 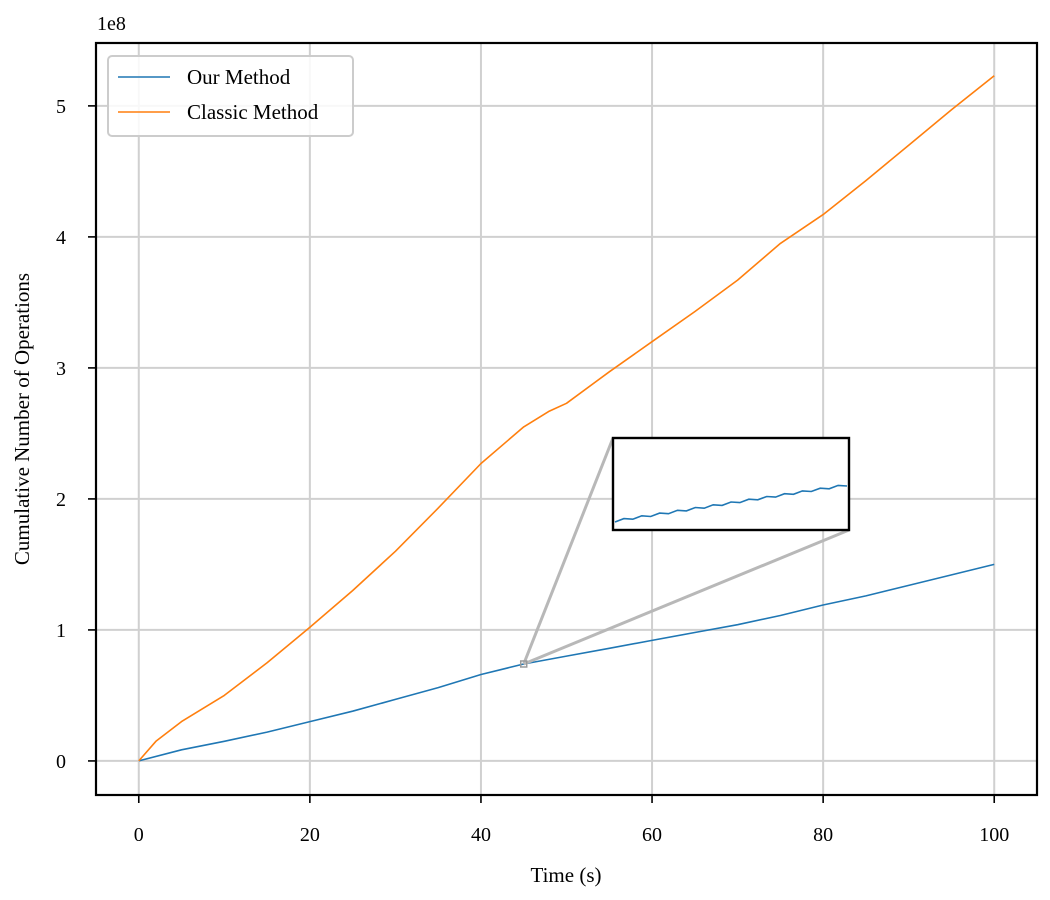 What do you see at coordinates (731, 503) in the screenshot?
I see `inset-series-line` at bounding box center [731, 503].